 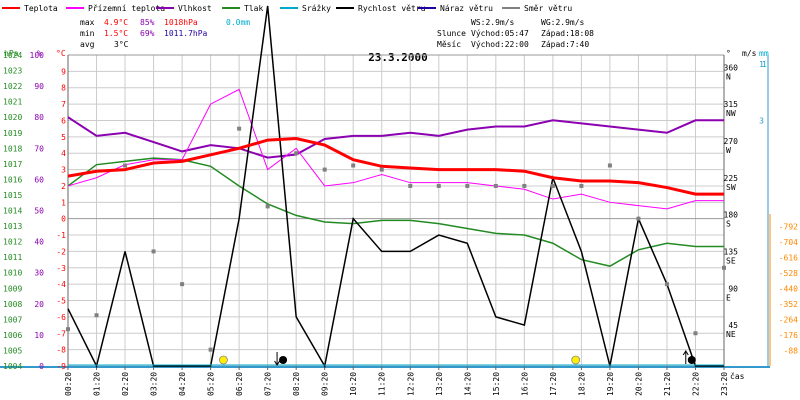 What do you see at coordinates (182, 384) in the screenshot?
I see `x-tick-label: 04:20` at bounding box center [182, 384].